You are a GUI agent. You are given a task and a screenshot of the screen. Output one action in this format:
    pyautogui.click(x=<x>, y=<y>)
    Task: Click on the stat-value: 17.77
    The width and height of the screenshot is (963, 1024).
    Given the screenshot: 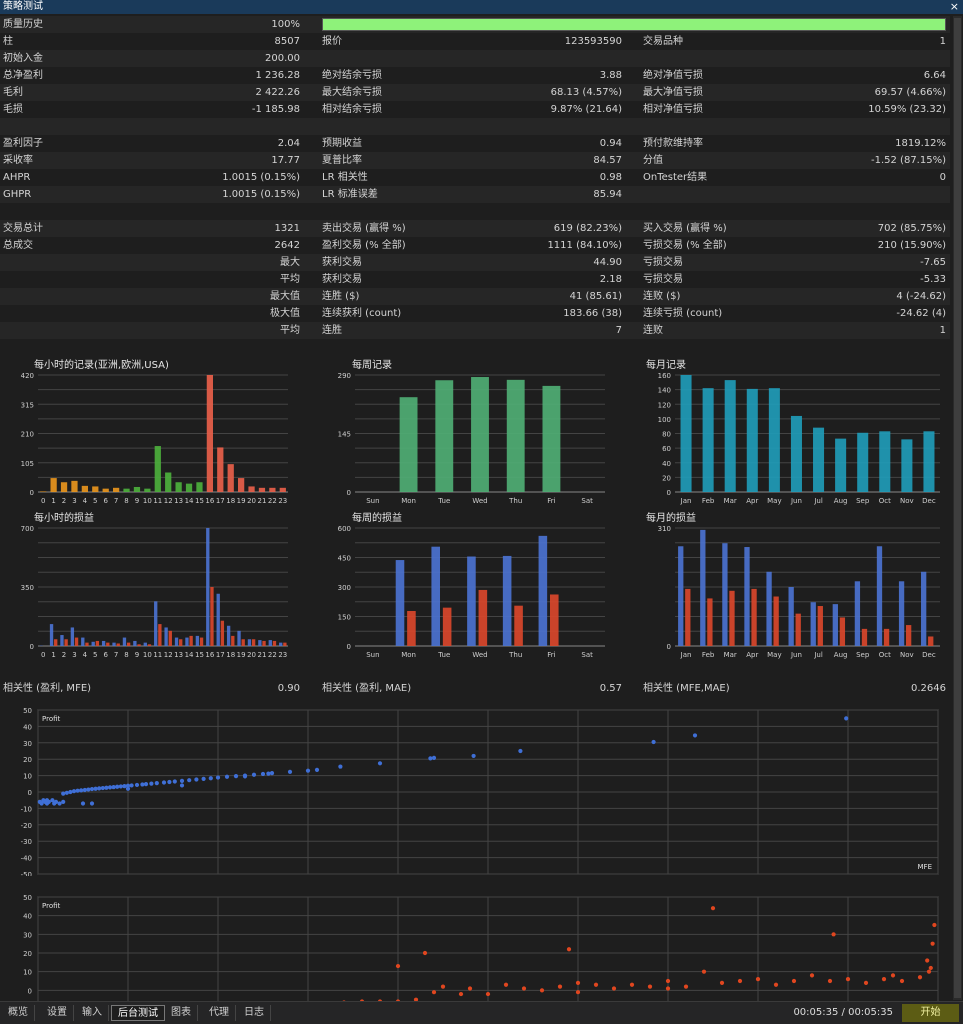 What is the action you would take?
    pyautogui.click(x=285, y=160)
    